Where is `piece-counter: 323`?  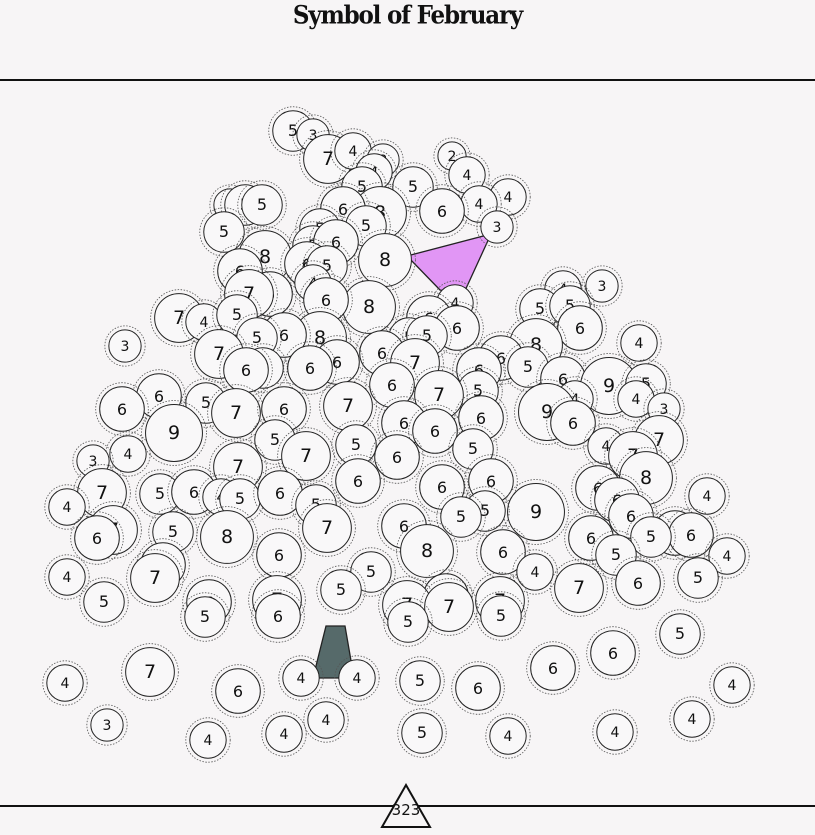 piece-counter: 323 is located at coordinates (406, 806).